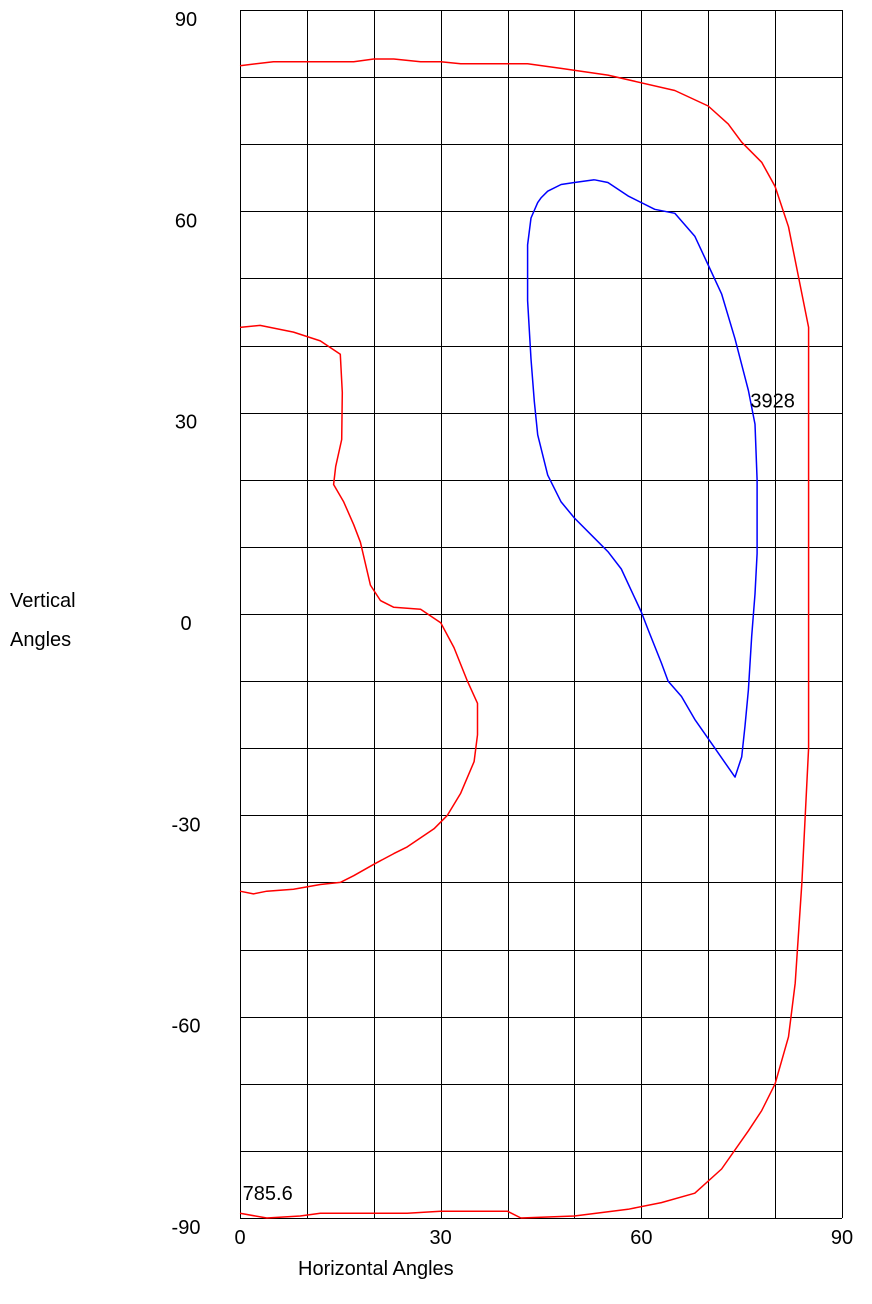  I want to click on y-tick-label: 60, so click(186, 221).